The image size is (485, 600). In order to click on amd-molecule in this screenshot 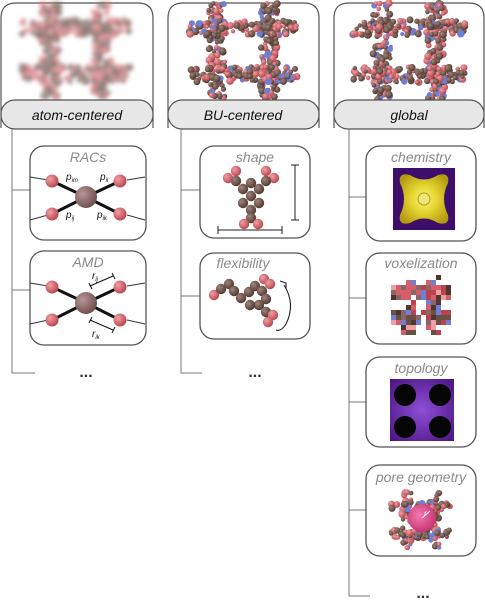, I will do `click(87, 303)`.